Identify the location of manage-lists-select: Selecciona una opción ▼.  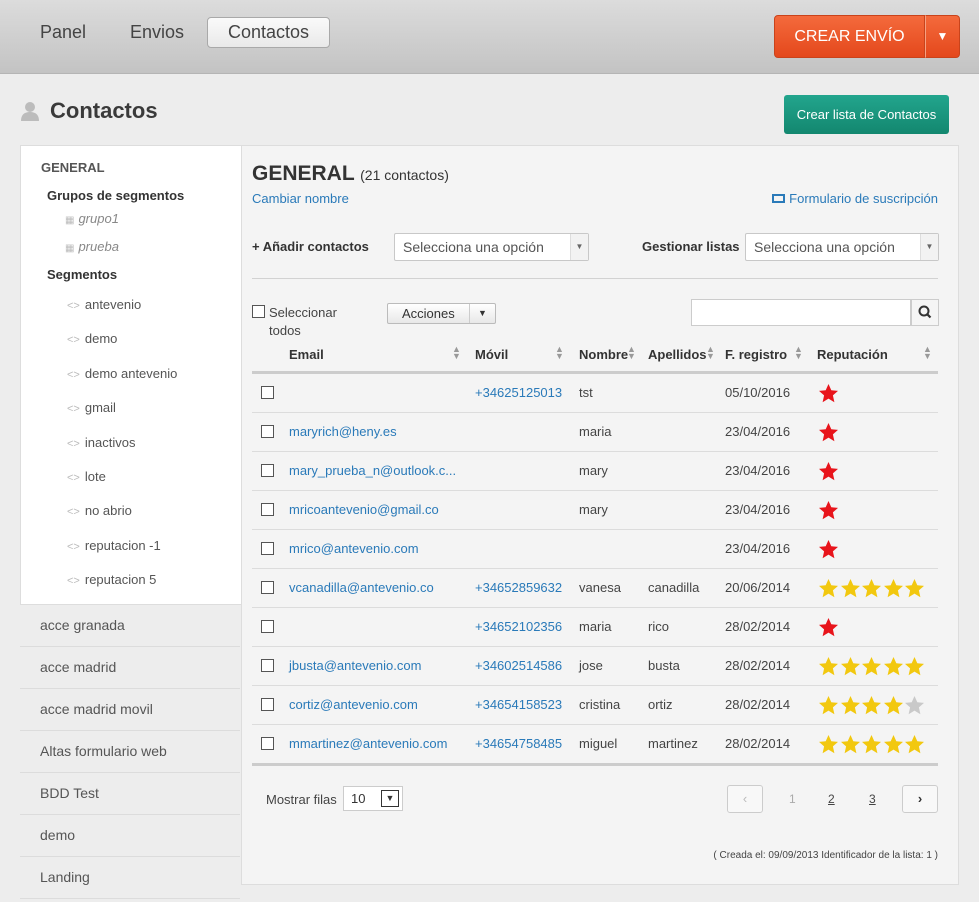
(842, 247).